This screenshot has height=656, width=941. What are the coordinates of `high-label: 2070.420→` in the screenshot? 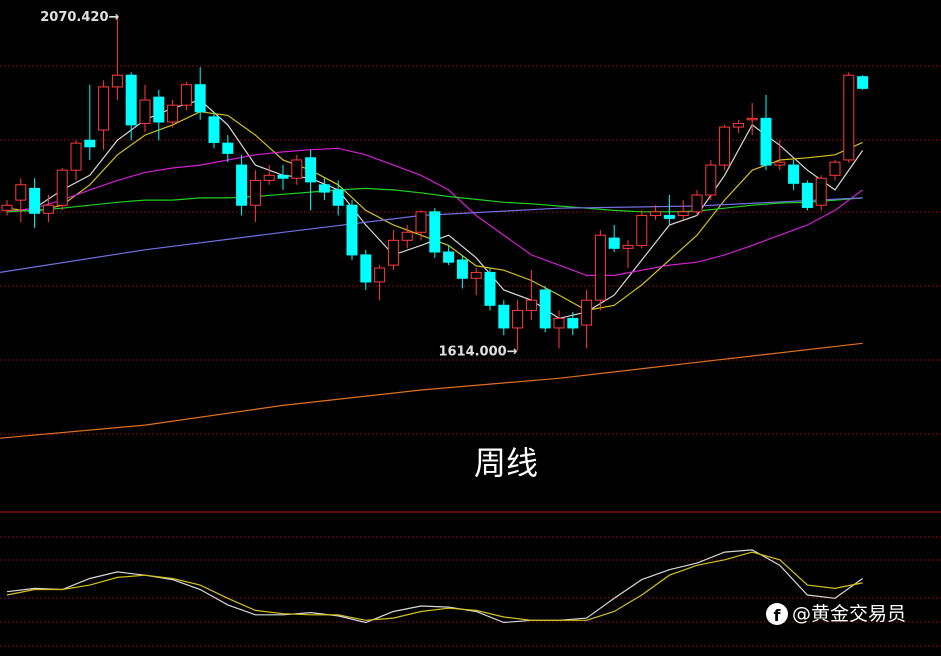 It's located at (79, 17).